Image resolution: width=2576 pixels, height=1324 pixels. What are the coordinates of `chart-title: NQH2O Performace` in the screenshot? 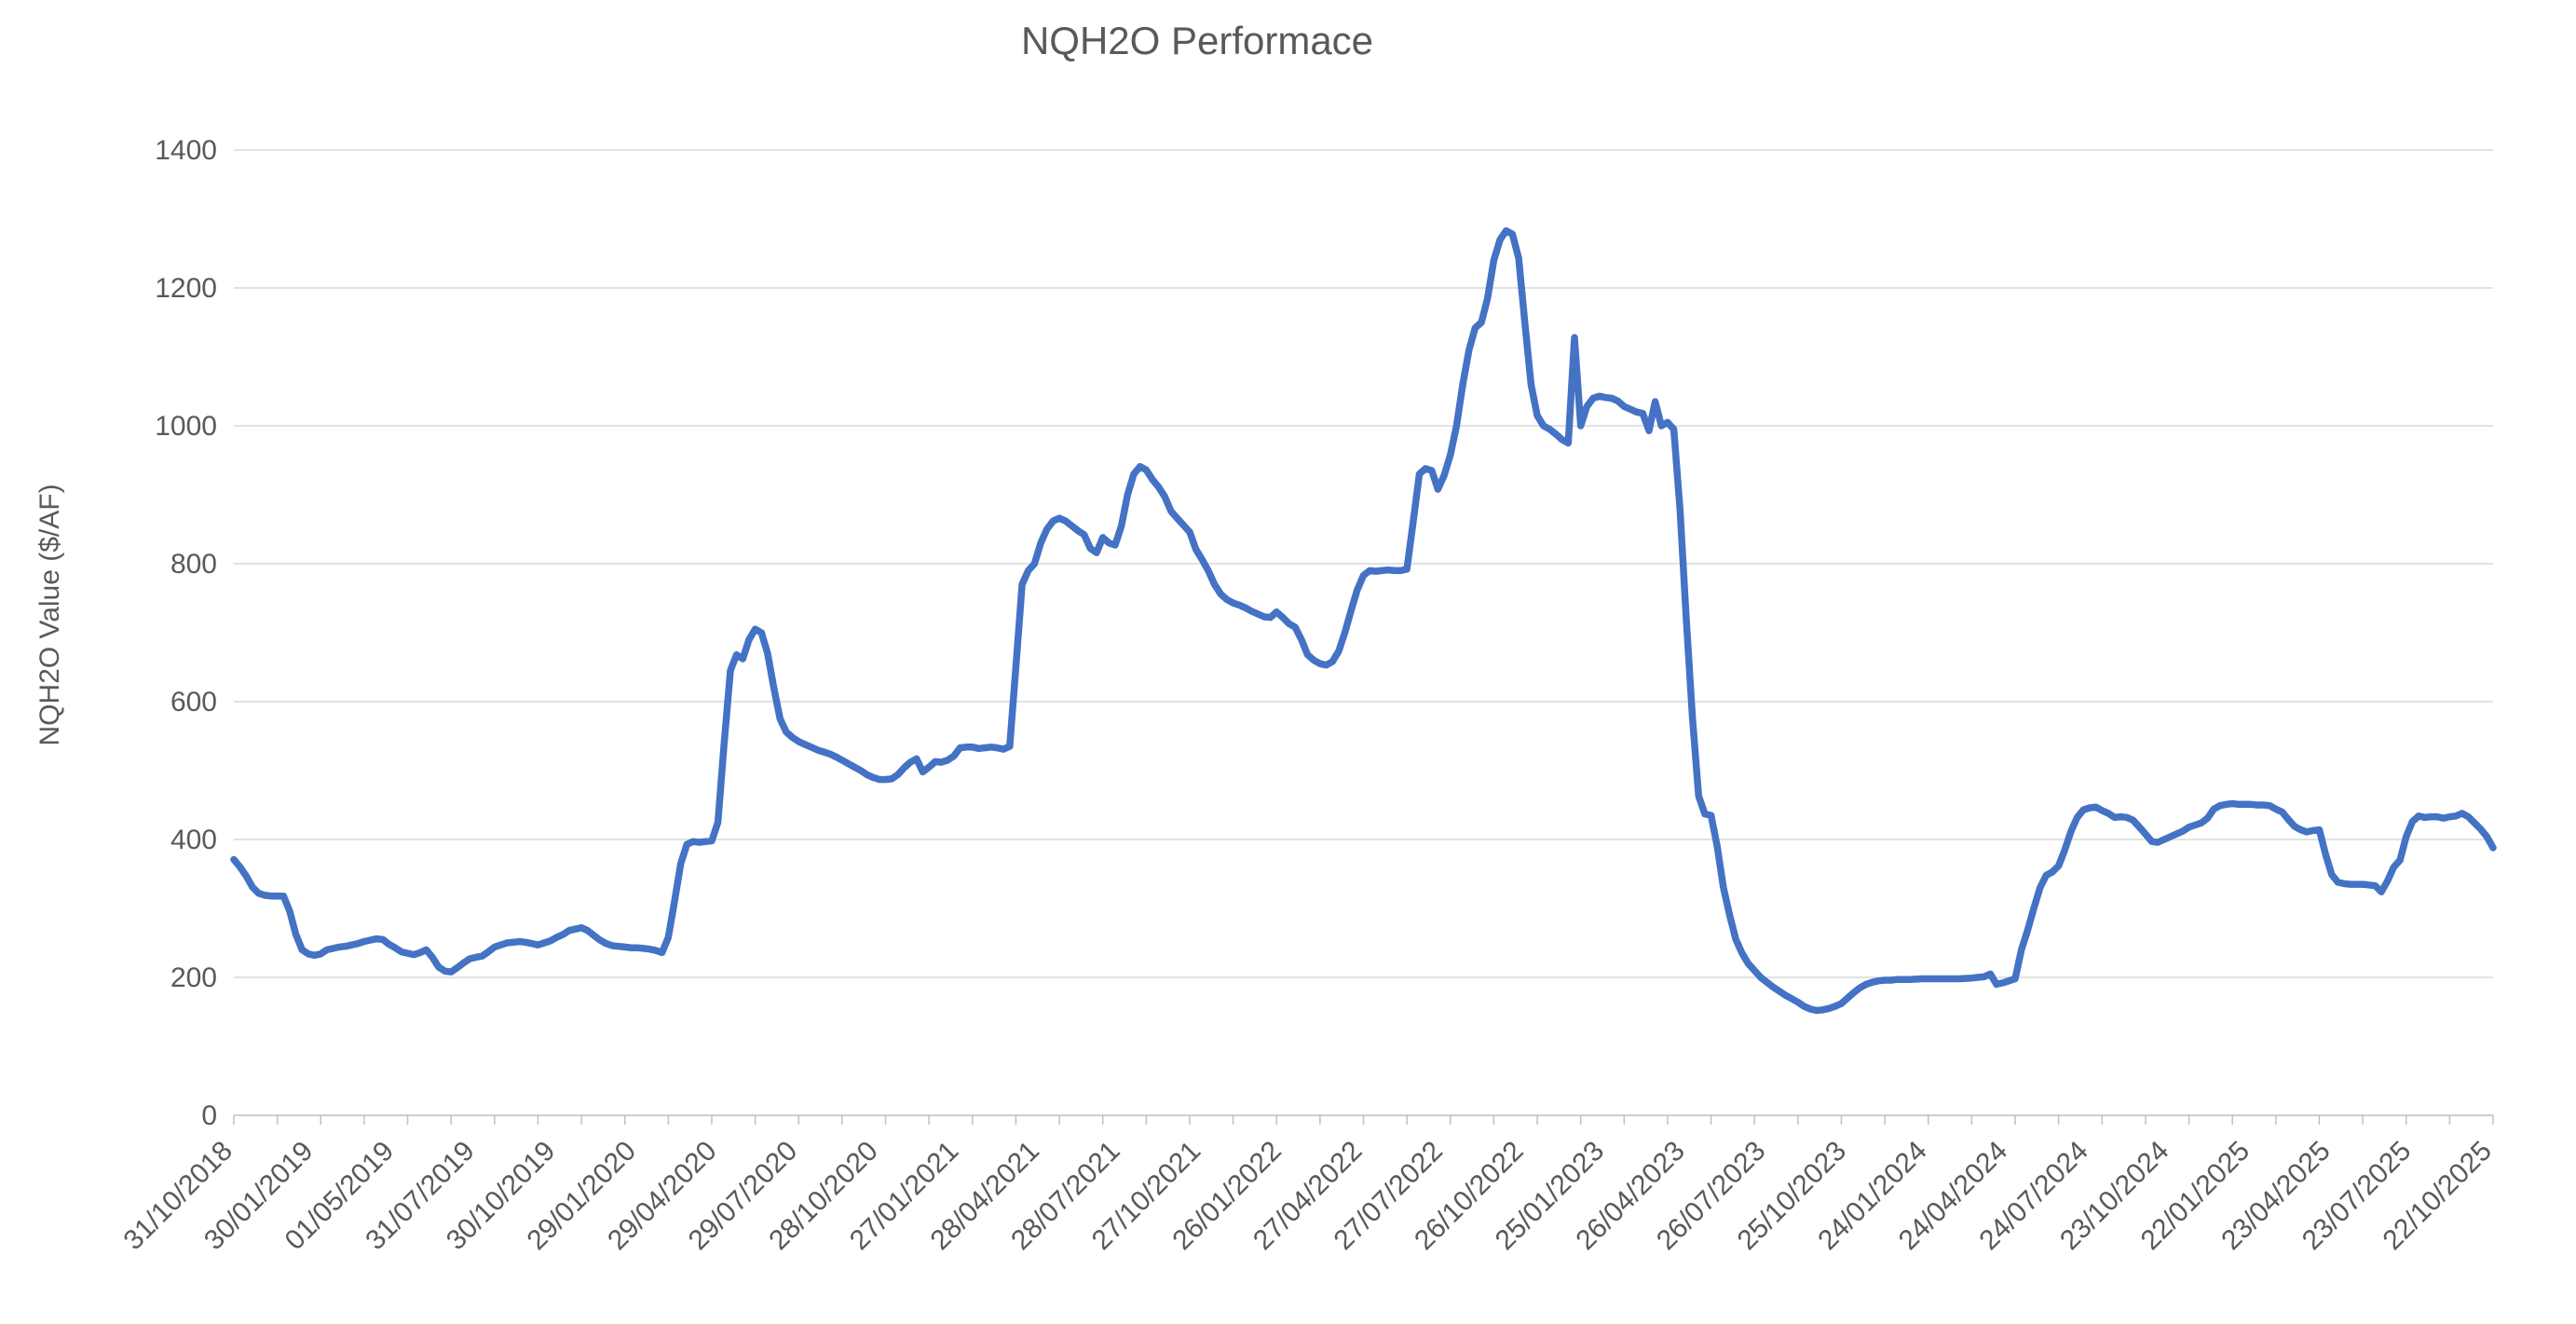 It's located at (1197, 40).